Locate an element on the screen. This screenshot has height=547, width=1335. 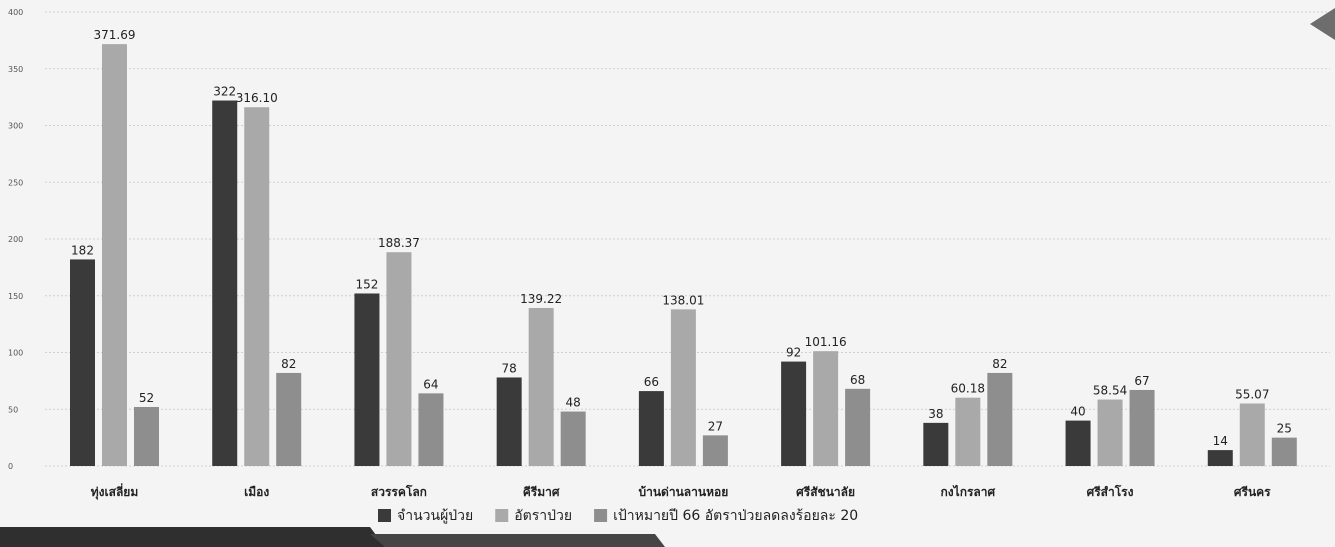
x-tick-label: คีรีมาศ is located at coordinates (541, 492).